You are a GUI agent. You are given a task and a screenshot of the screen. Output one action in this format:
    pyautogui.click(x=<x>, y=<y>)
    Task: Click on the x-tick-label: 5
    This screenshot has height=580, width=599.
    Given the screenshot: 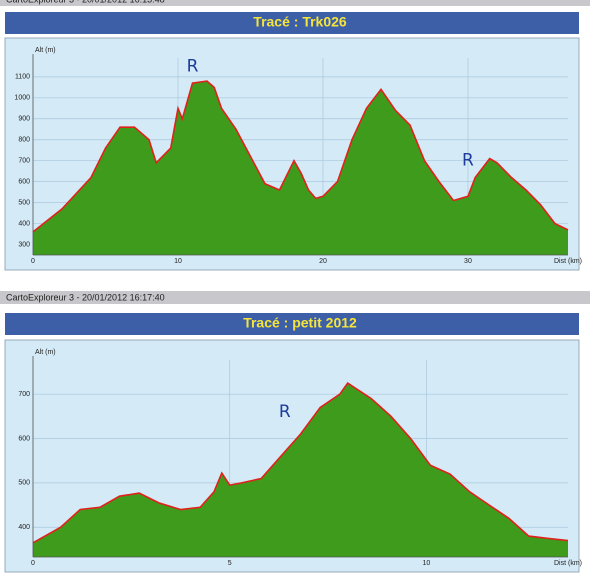 What is the action you would take?
    pyautogui.click(x=230, y=563)
    